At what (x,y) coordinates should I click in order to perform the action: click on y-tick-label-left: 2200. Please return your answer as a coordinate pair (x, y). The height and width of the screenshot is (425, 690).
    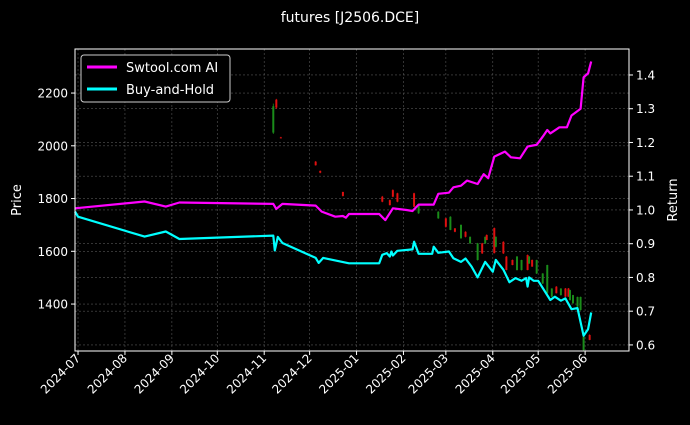
    Looking at the image, I should click on (52, 94).